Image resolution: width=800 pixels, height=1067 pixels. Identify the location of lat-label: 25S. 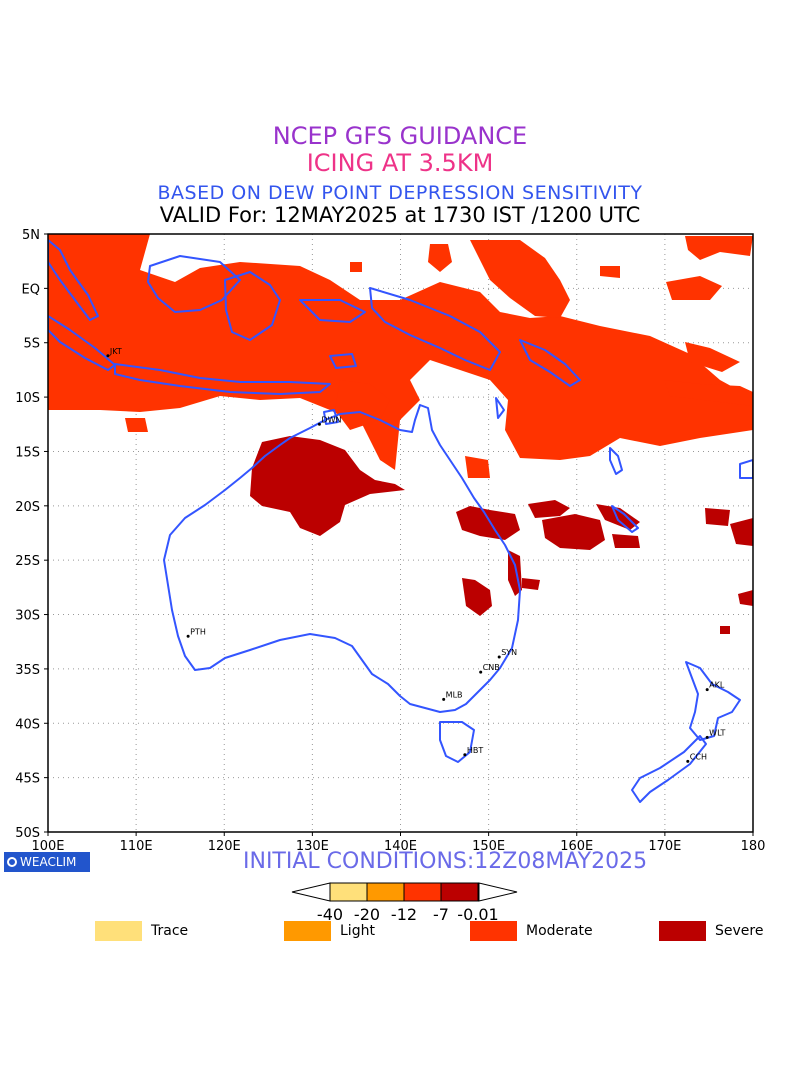
(27, 561).